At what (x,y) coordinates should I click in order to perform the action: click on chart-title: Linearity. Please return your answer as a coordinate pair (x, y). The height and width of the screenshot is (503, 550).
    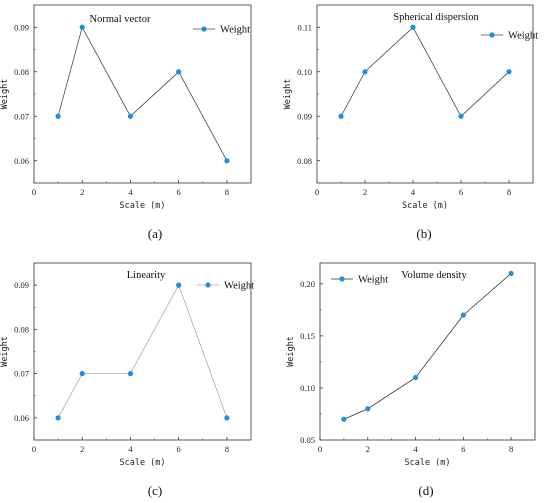
    Looking at the image, I should click on (146, 275).